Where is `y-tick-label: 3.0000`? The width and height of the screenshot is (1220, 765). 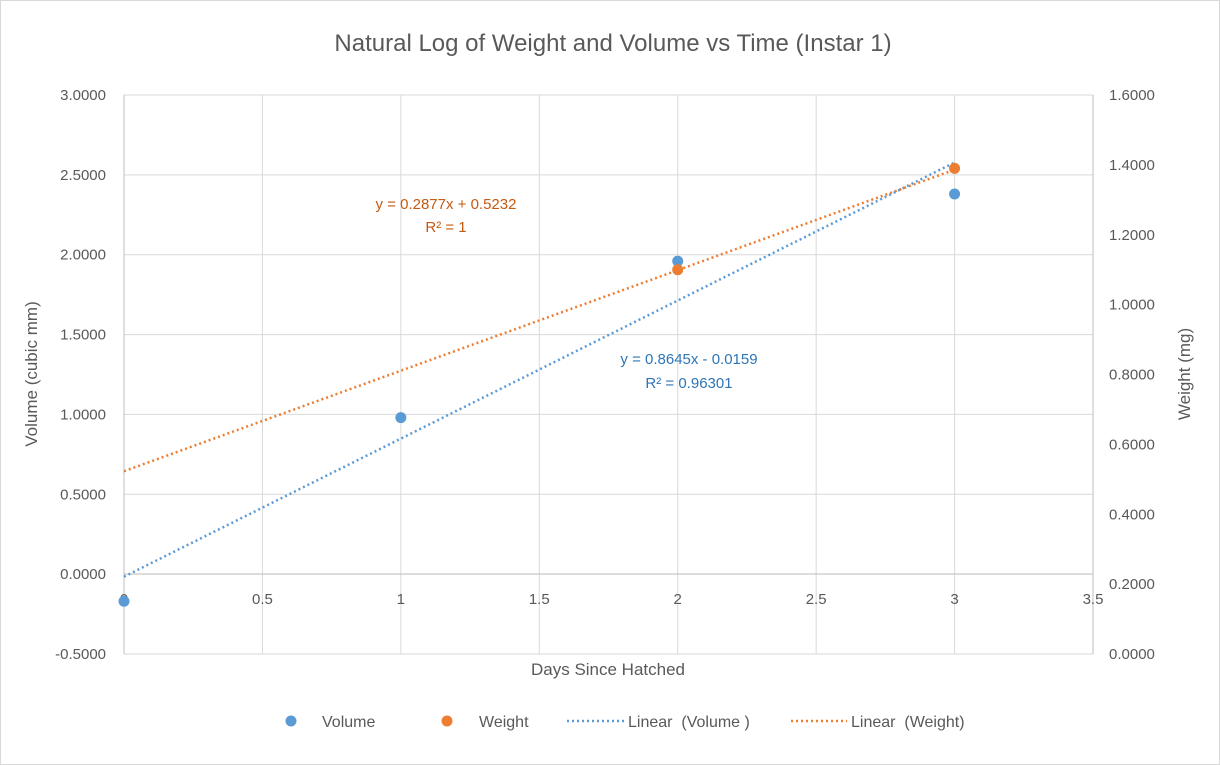
y-tick-label: 3.0000 is located at coordinates (83, 95).